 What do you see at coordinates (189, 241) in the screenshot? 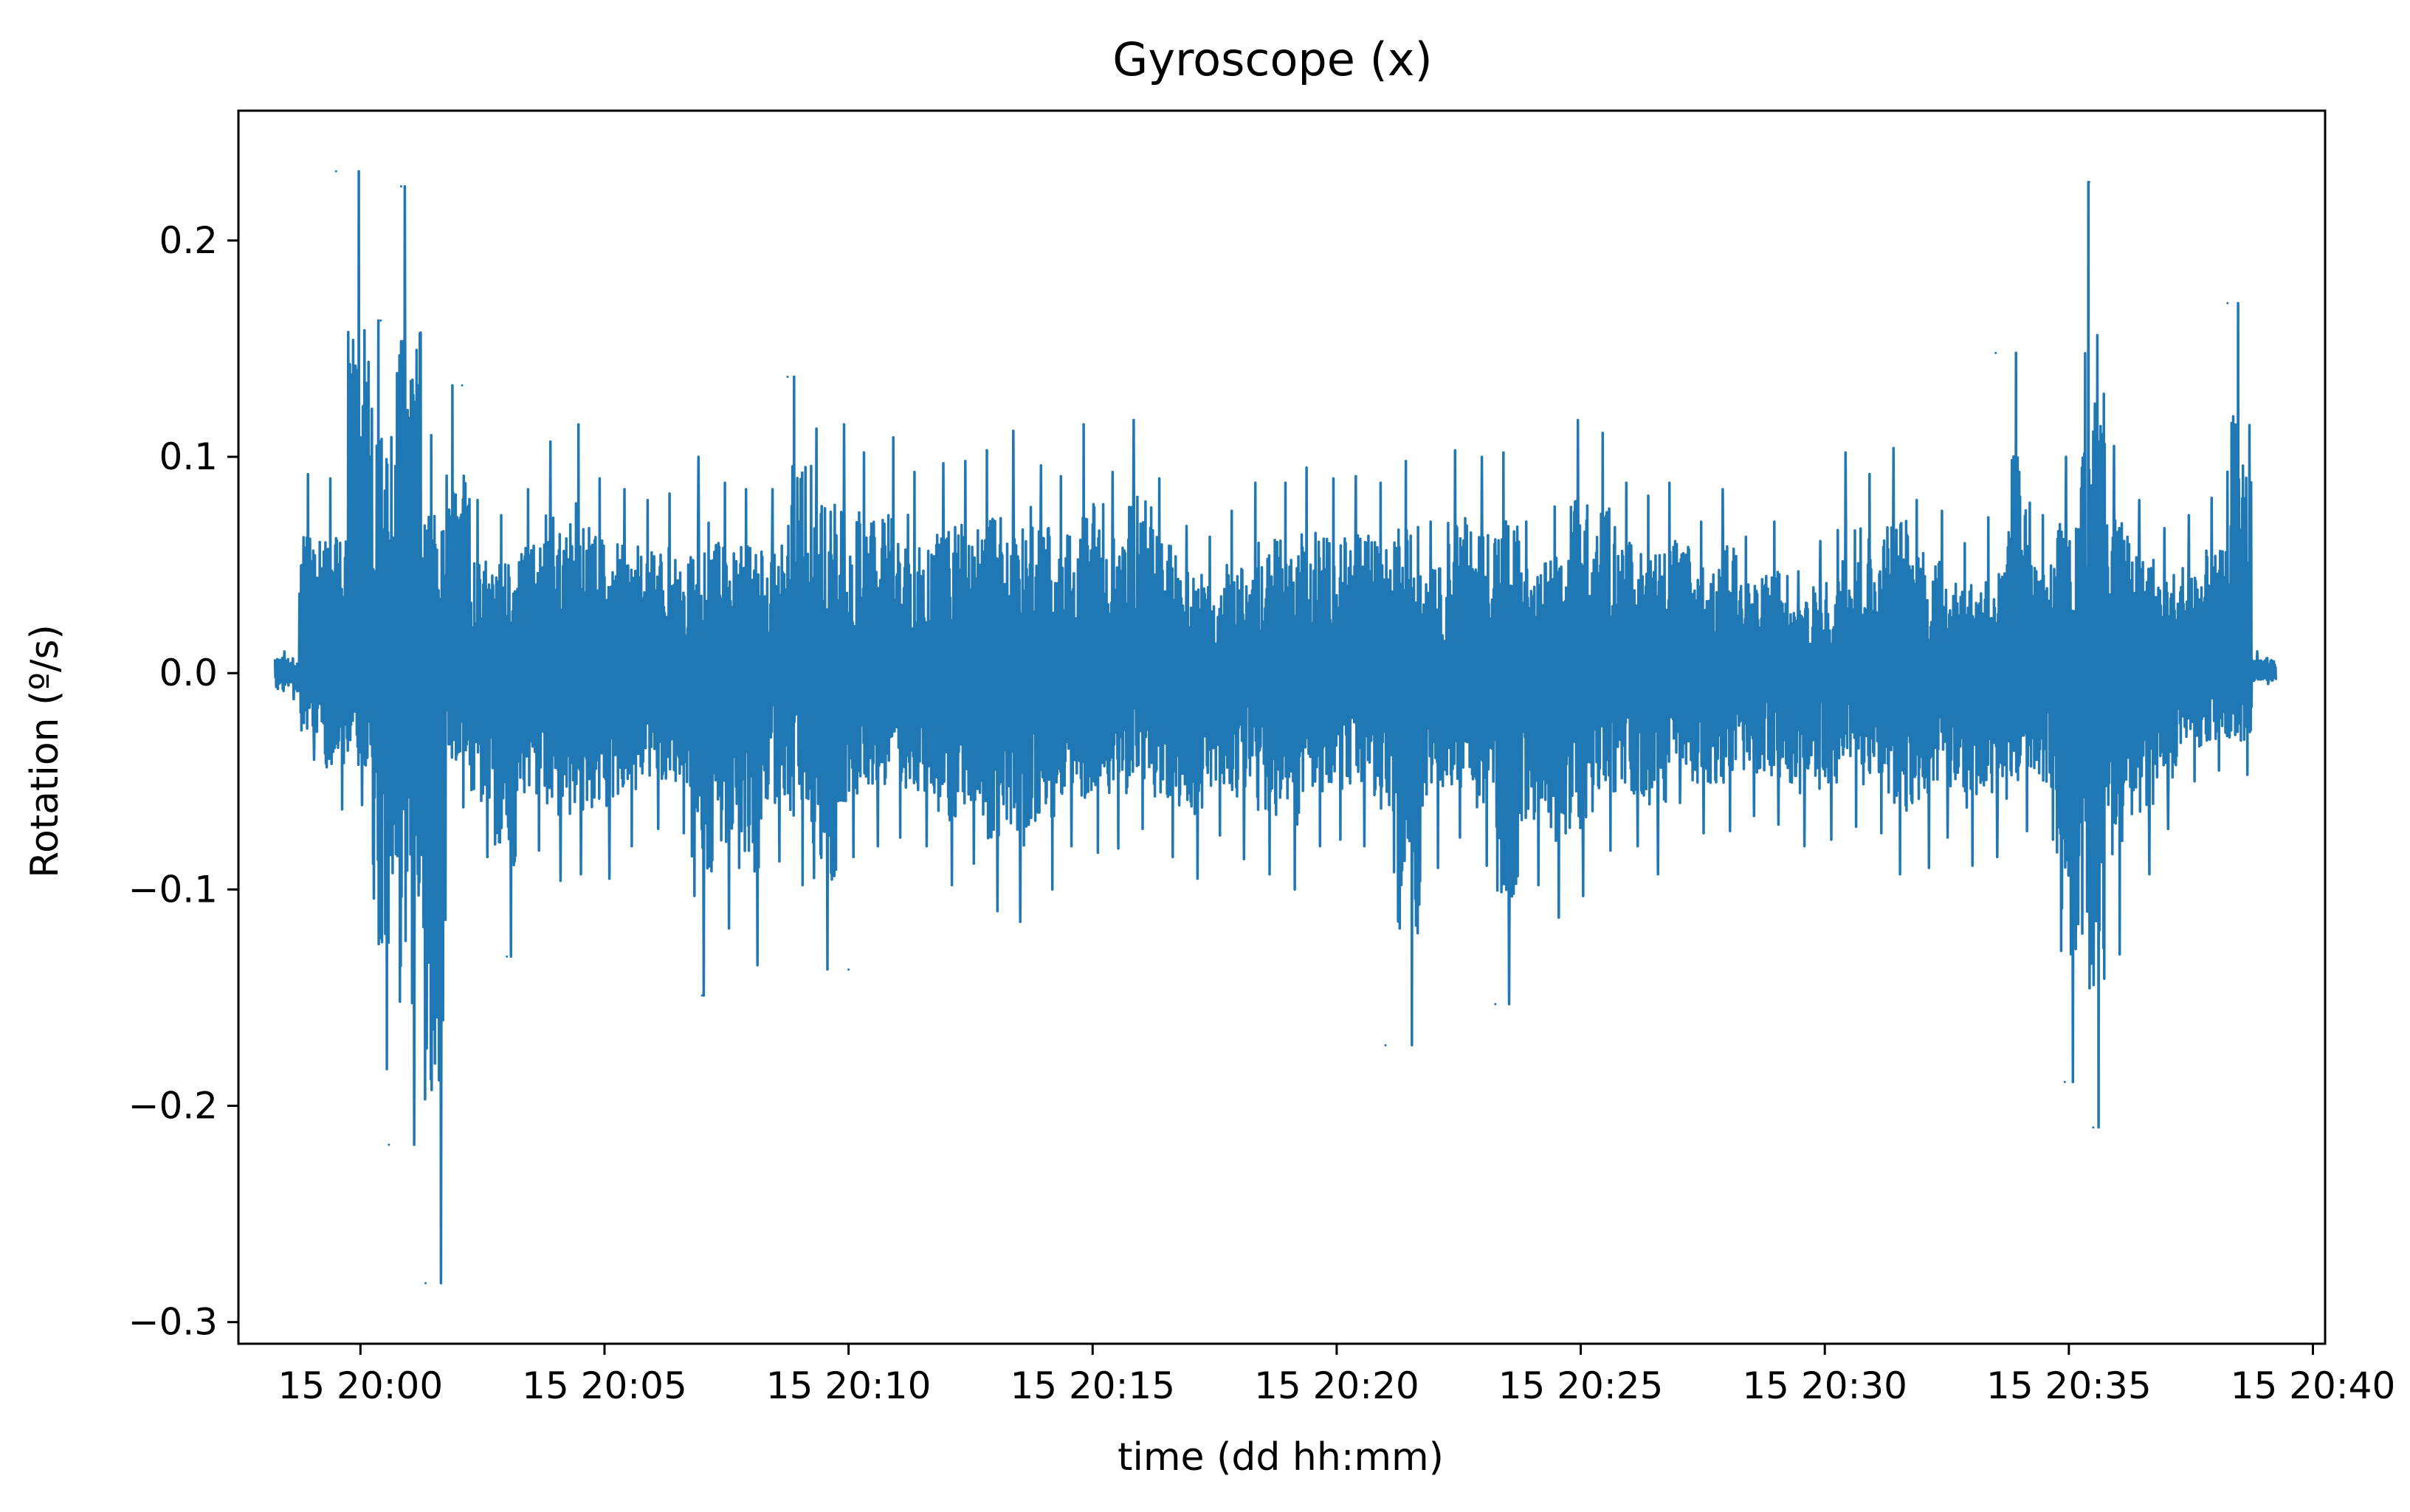
I see `y-tick-label: 0.2` at bounding box center [189, 241].